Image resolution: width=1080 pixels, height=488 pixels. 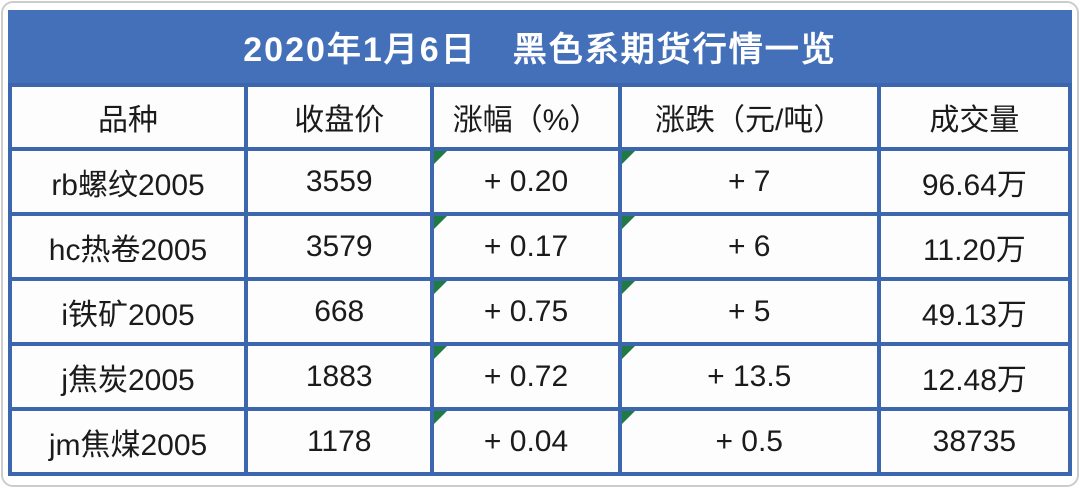 I want to click on change-pct-value: + 0.17, so click(x=526, y=246).